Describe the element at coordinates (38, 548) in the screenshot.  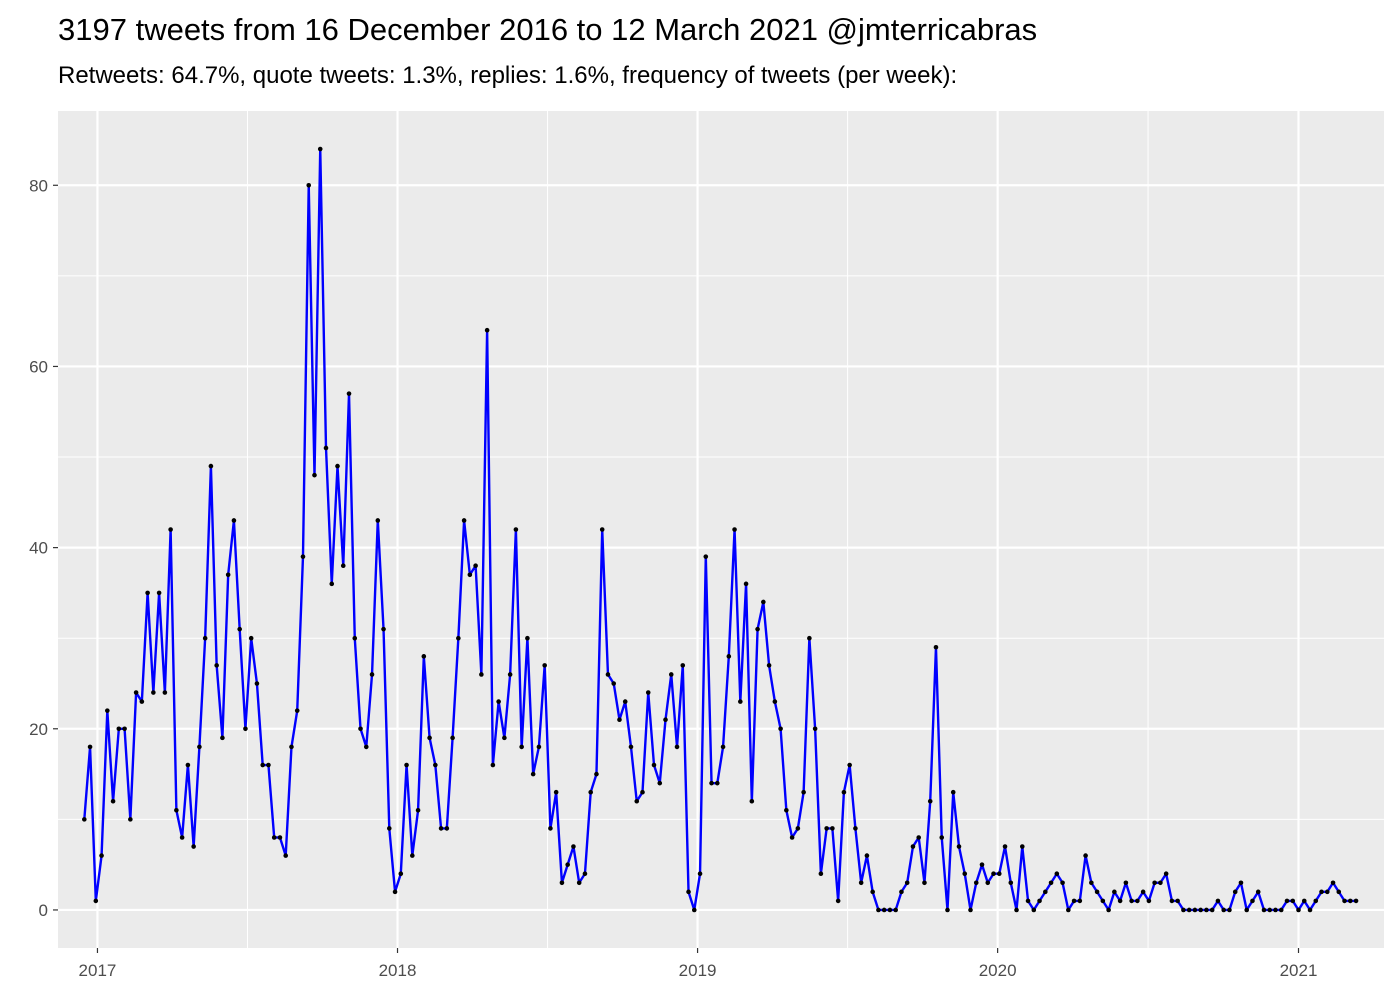
I see `y-tick-label: 40` at that location.